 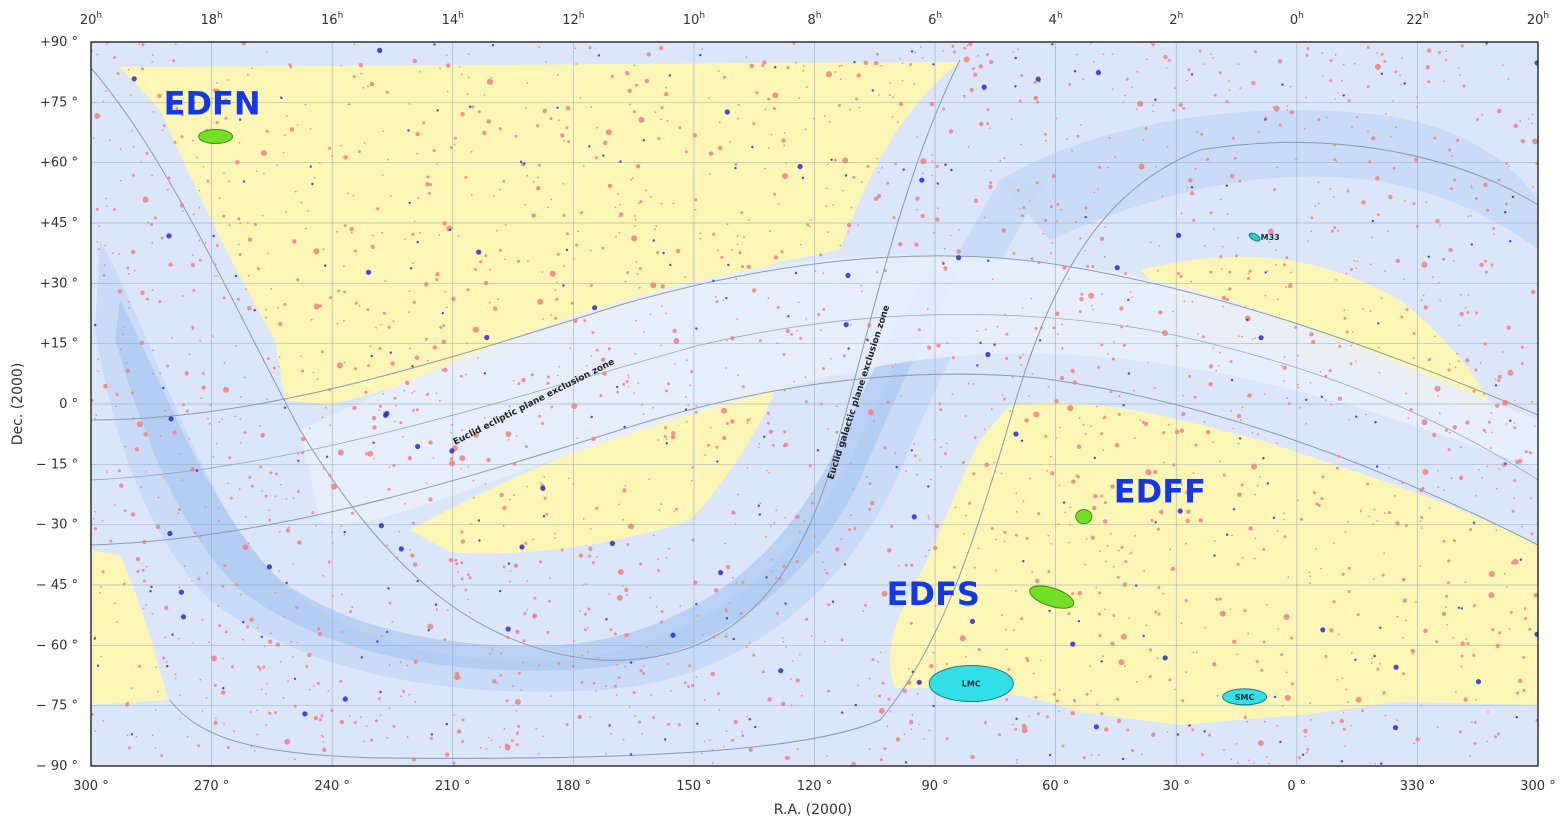 I want to click on dec-tick: +60 °, so click(x=59, y=163).